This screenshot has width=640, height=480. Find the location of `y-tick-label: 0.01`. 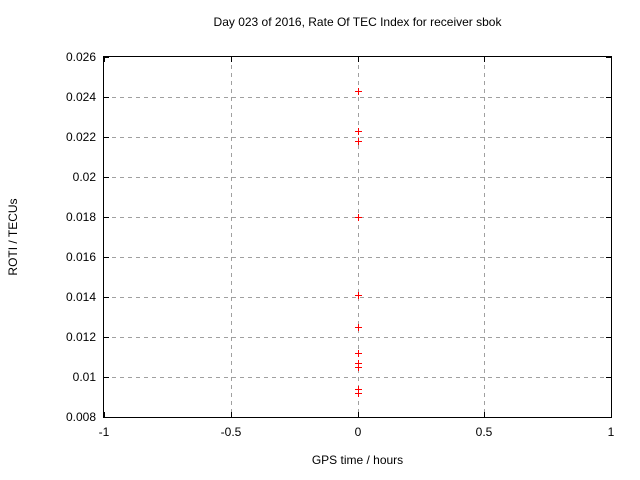

y-tick-label: 0.01 is located at coordinates (84, 377).